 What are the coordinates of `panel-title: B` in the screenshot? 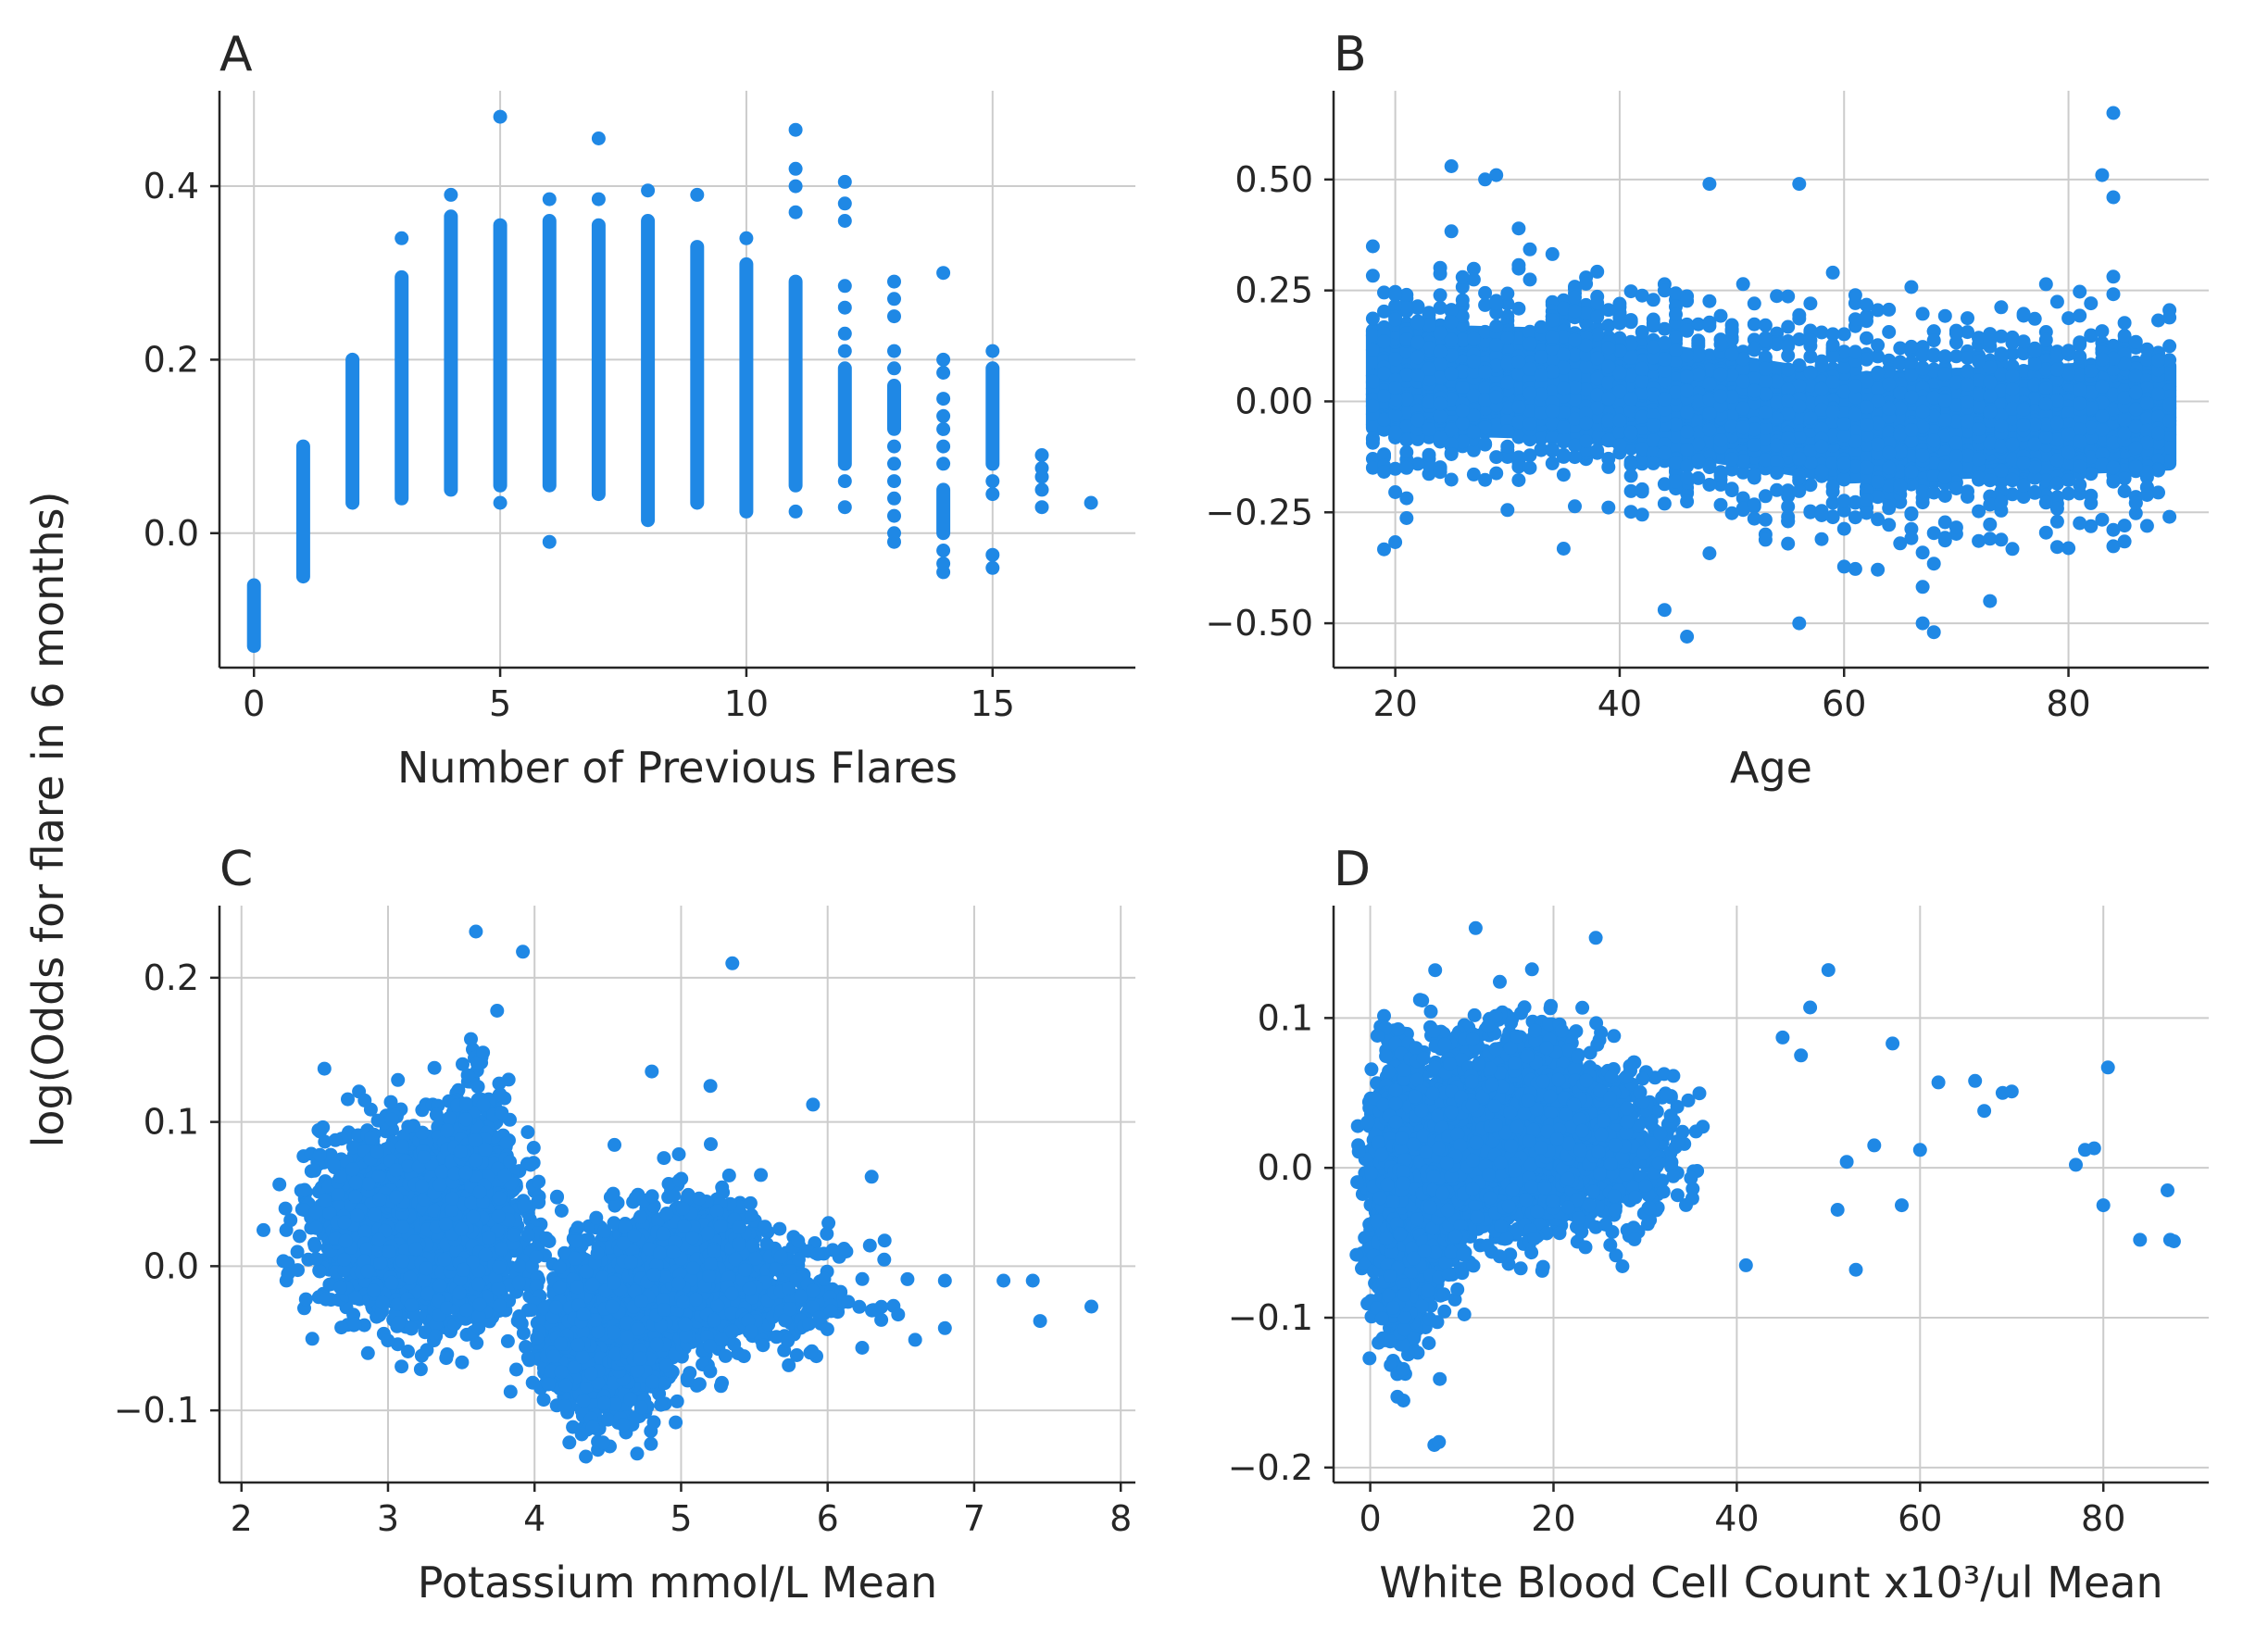 It's located at (1350, 54).